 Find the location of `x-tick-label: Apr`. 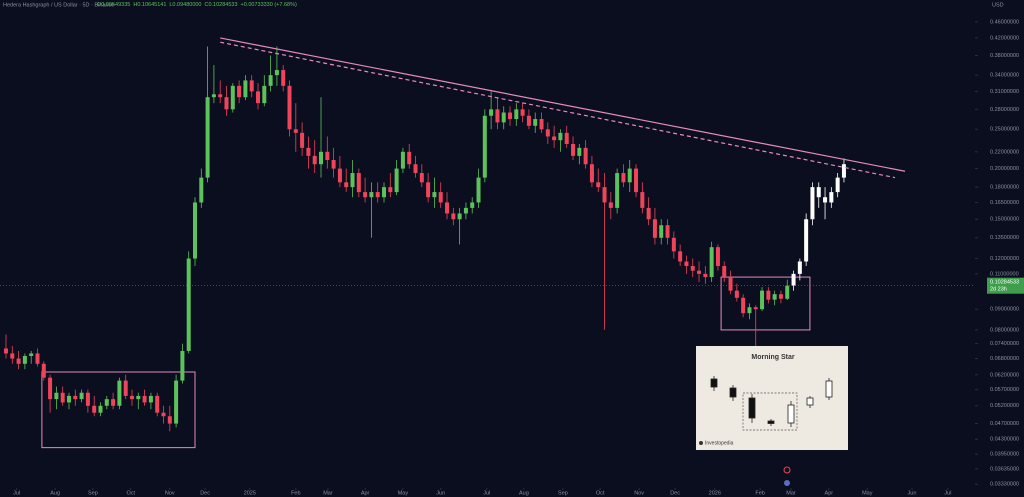

x-tick-label: Apr is located at coordinates (829, 493).